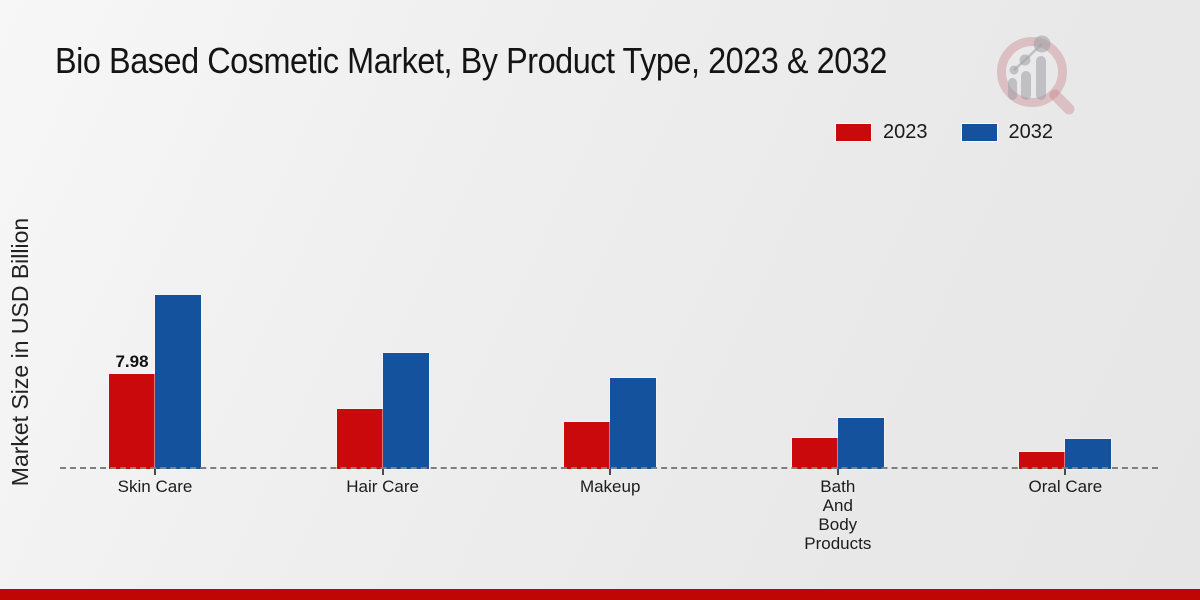 This screenshot has height=600, width=1200. I want to click on x-axis-category-label-makeup: Makeup, so click(610, 486).